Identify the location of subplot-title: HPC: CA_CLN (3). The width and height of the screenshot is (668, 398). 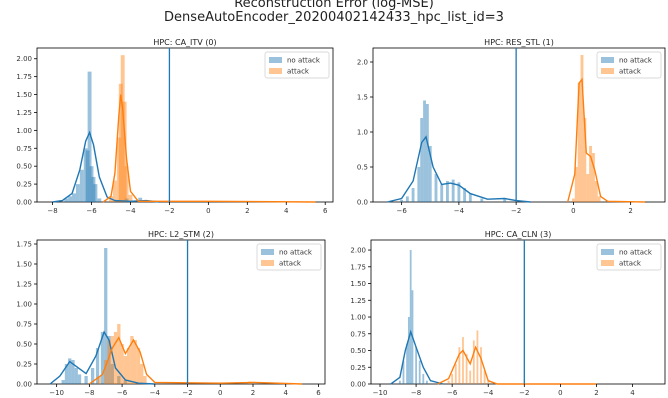
(518, 234).